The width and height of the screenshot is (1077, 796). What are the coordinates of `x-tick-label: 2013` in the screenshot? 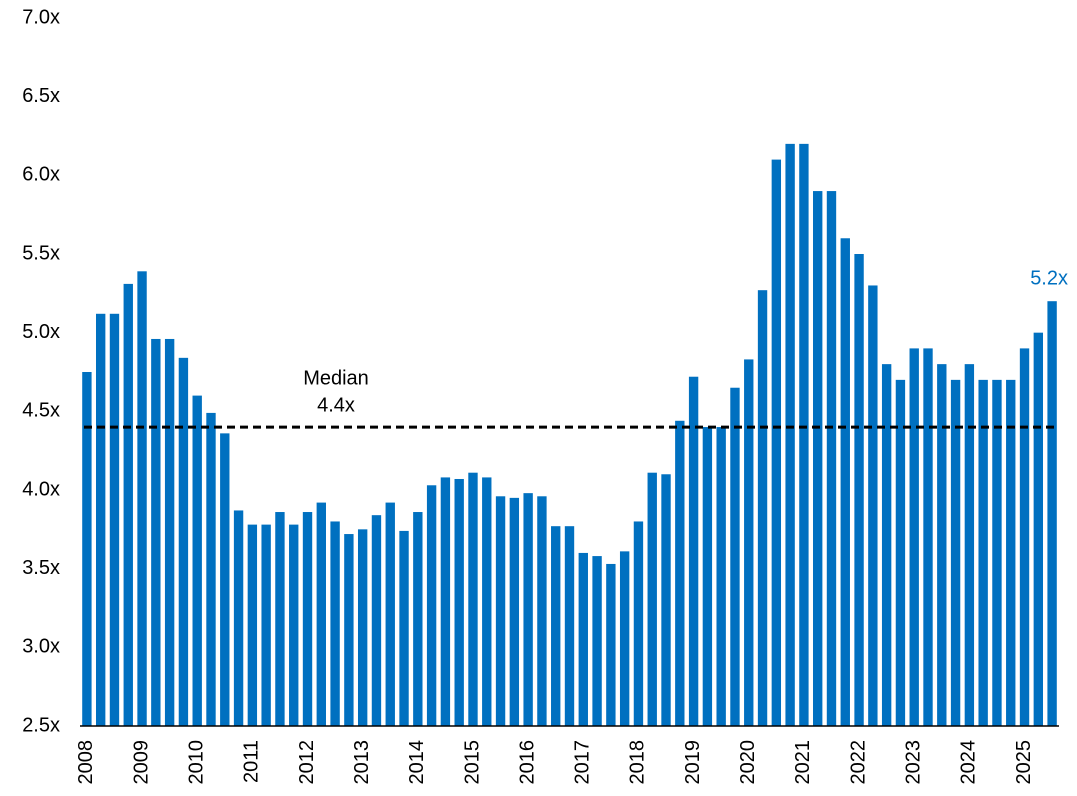 It's located at (362, 762).